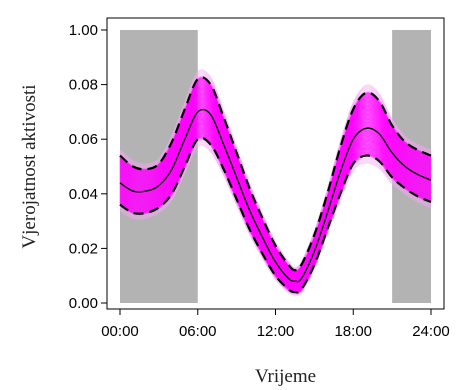 The width and height of the screenshot is (470, 390). What do you see at coordinates (83, 303) in the screenshot?
I see `y-tick-label: 0.00` at bounding box center [83, 303].